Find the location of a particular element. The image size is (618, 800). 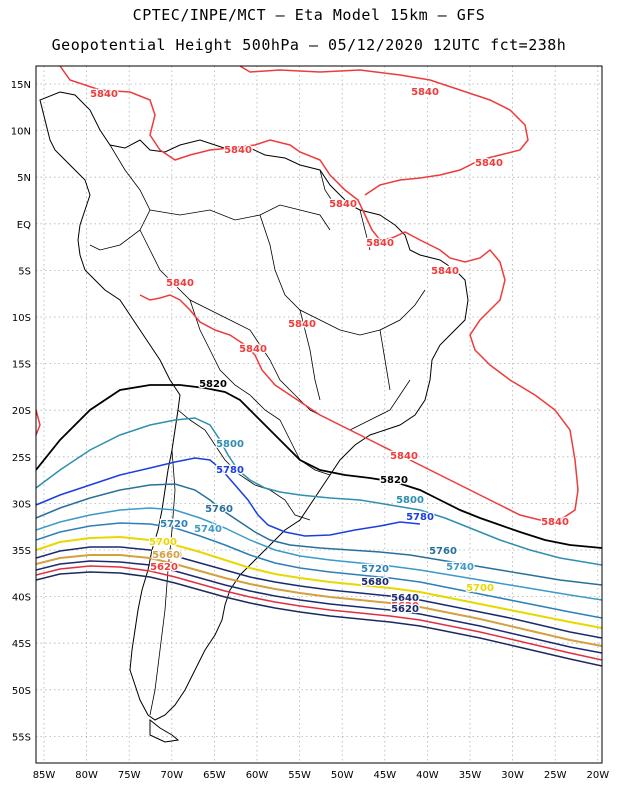

lon-label: 45W is located at coordinates (384, 775).